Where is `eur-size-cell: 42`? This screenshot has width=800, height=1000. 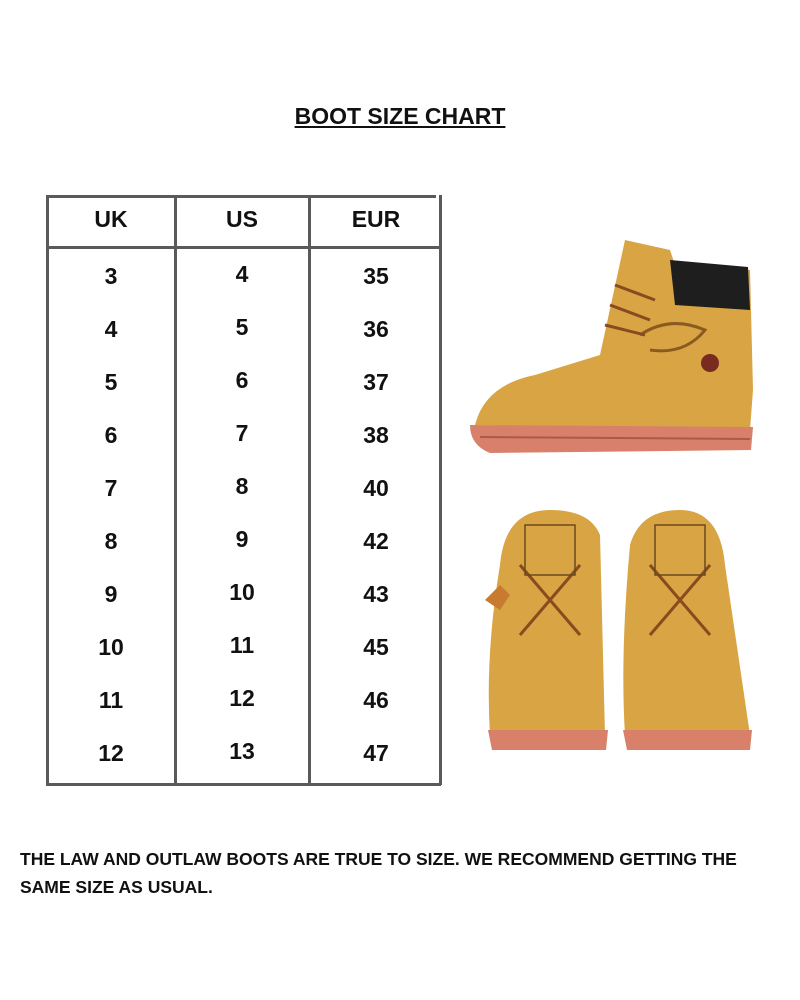
eur-size-cell: 42 is located at coordinates (376, 541).